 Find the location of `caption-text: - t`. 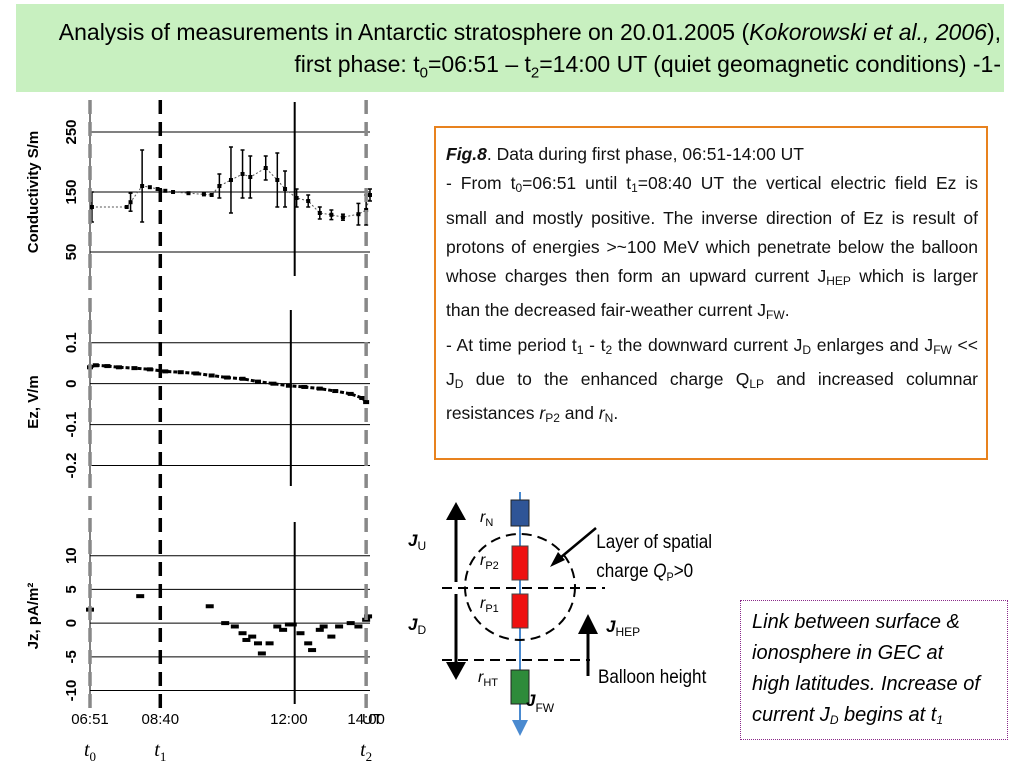

caption-text: - t is located at coordinates (594, 344).